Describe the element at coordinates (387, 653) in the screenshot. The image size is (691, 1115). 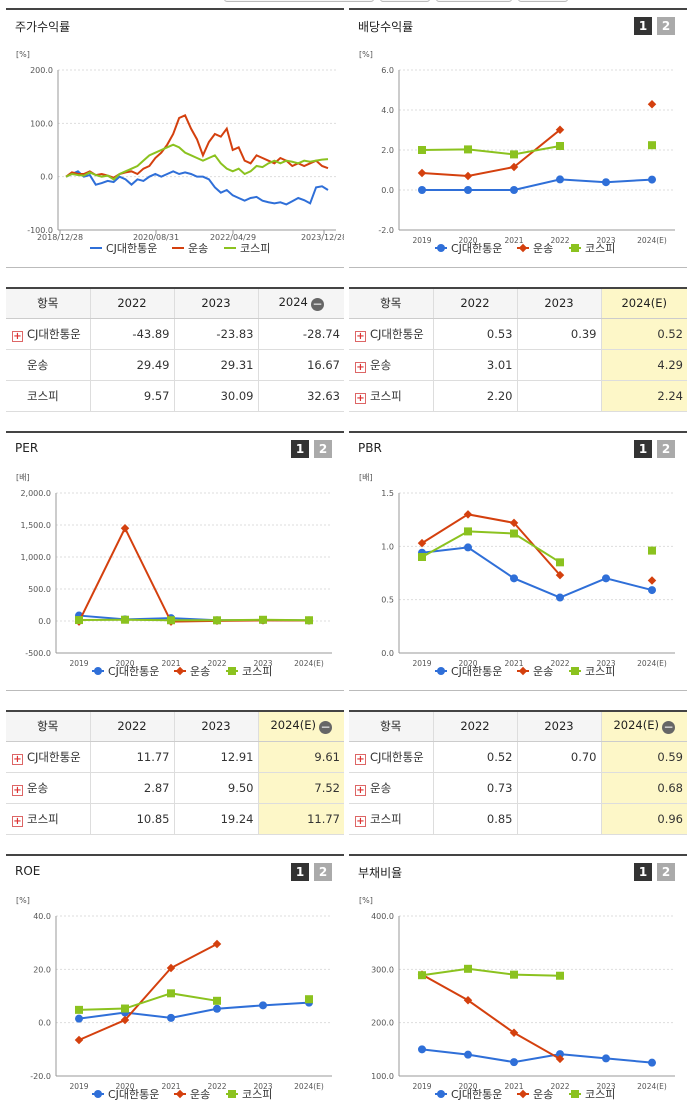
I see `y-tick-label: 0.0` at that location.